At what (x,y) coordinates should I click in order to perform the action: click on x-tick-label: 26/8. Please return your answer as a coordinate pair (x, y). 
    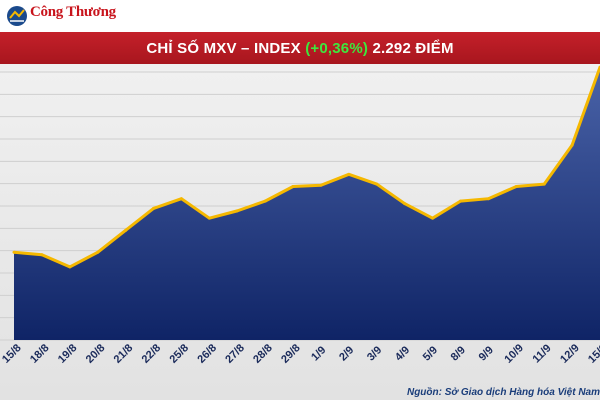
    Looking at the image, I should click on (207, 354).